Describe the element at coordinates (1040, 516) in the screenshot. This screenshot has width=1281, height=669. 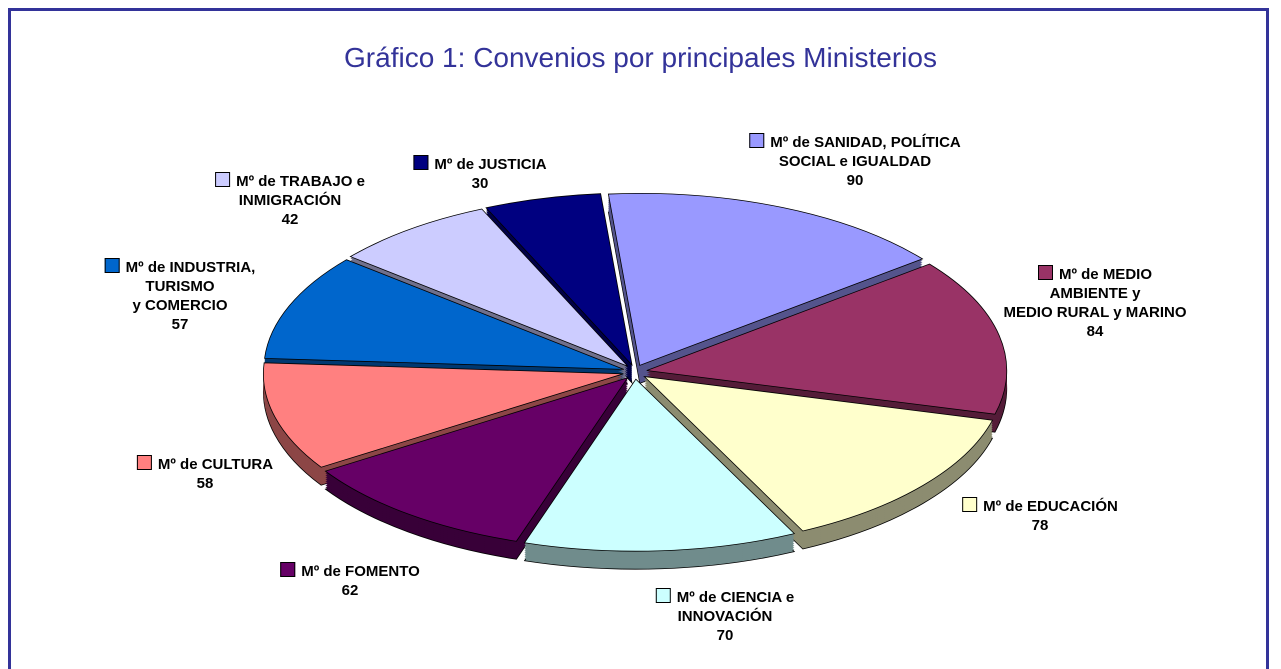
I see `slice-label: Mº de EDUCACIÓN 78` at that location.